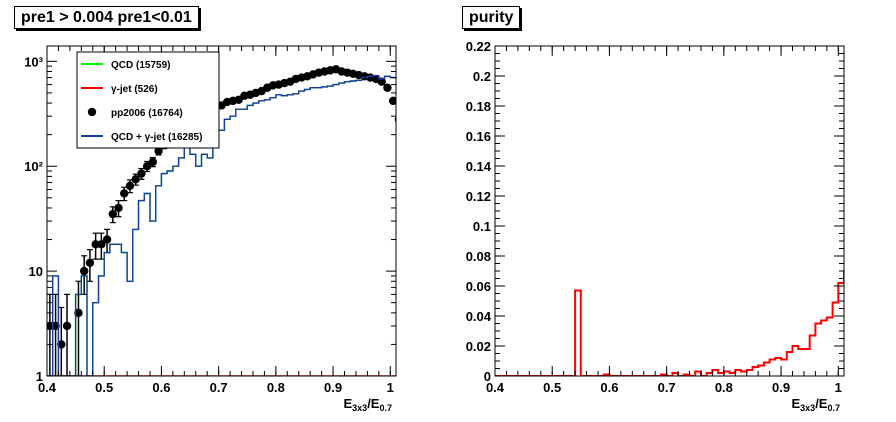 The height and width of the screenshot is (422, 896). What do you see at coordinates (479, 166) in the screenshot?
I see `y-tick-label-7: 0.14` at bounding box center [479, 166].